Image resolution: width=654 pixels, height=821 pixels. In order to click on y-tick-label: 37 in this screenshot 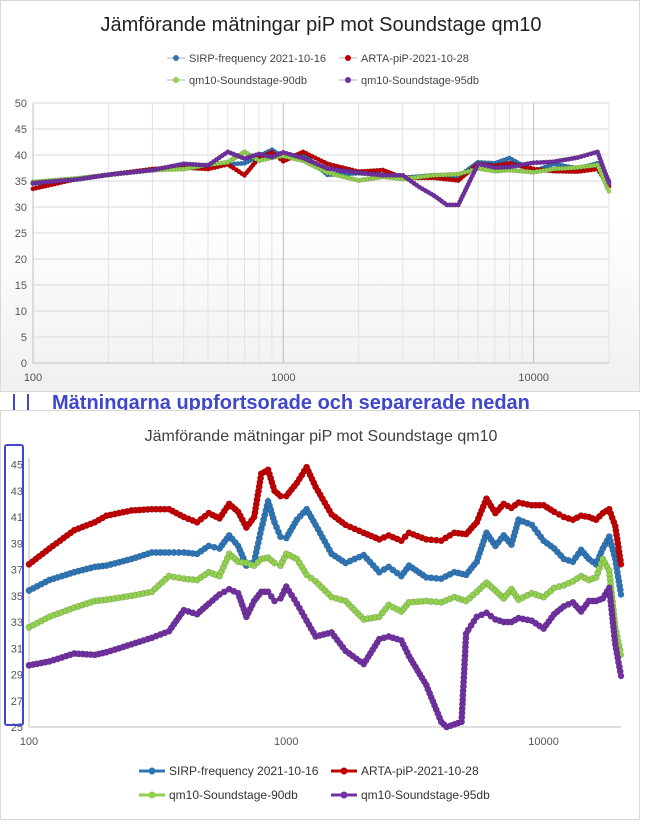, I will do `click(17, 571)`.